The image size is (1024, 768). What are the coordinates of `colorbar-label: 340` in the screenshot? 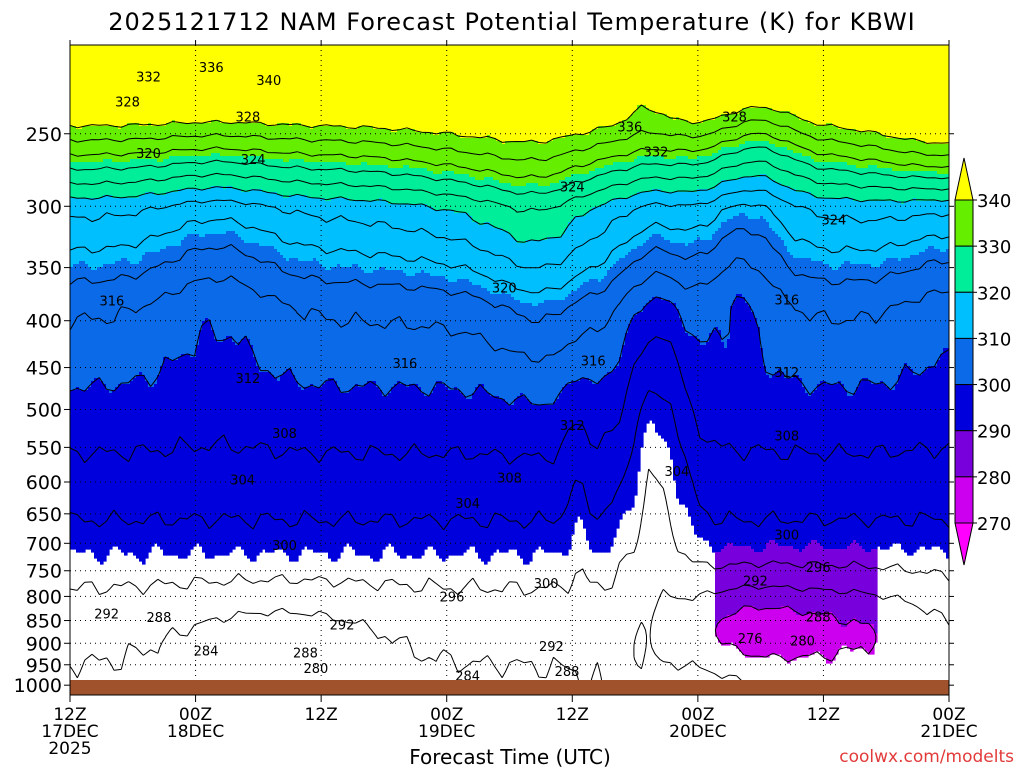 It's located at (994, 201).